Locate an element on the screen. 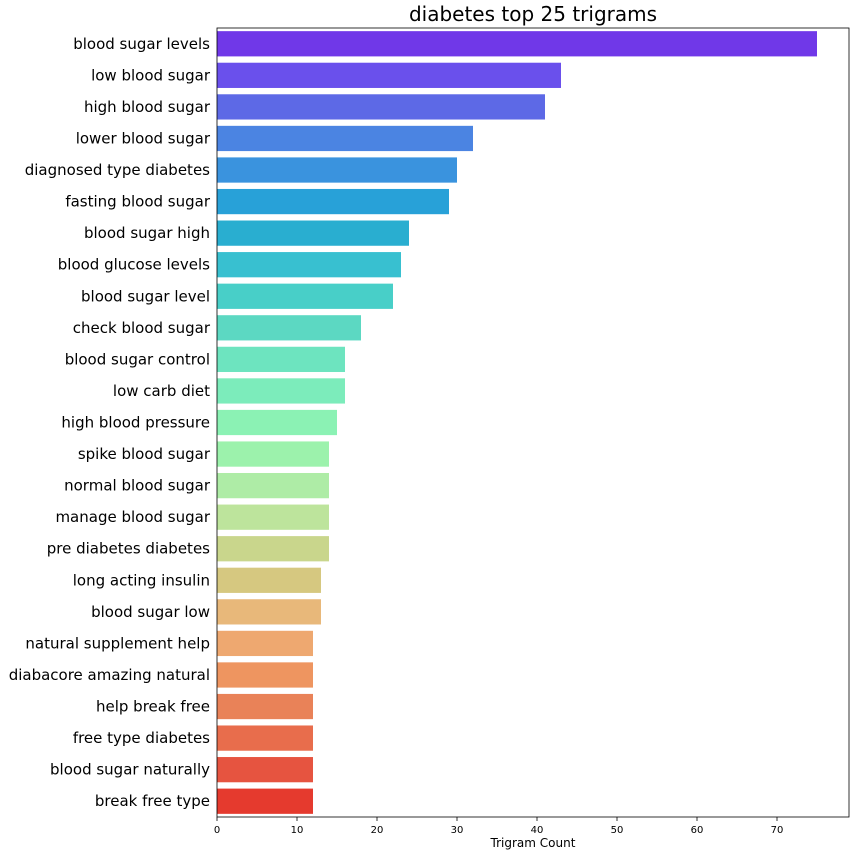 The width and height of the screenshot is (856, 856). x-tick-label-5: 50 is located at coordinates (617, 830).